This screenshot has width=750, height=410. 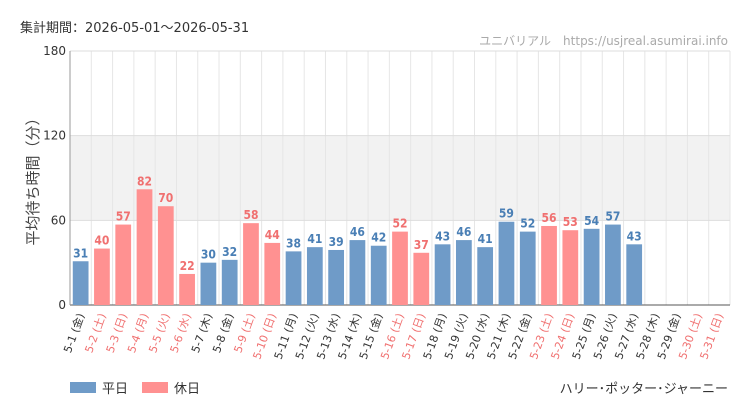 What do you see at coordinates (54, 136) in the screenshot?
I see `y-tick-label: 120` at bounding box center [54, 136].